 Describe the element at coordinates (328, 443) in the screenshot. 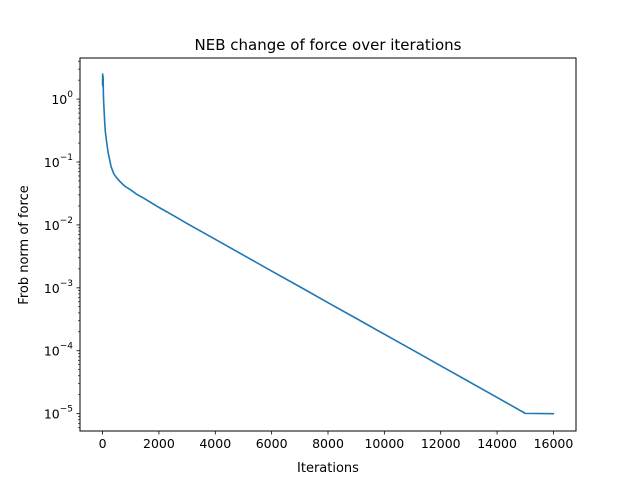

I see `x-tick-label: 8000` at that location.